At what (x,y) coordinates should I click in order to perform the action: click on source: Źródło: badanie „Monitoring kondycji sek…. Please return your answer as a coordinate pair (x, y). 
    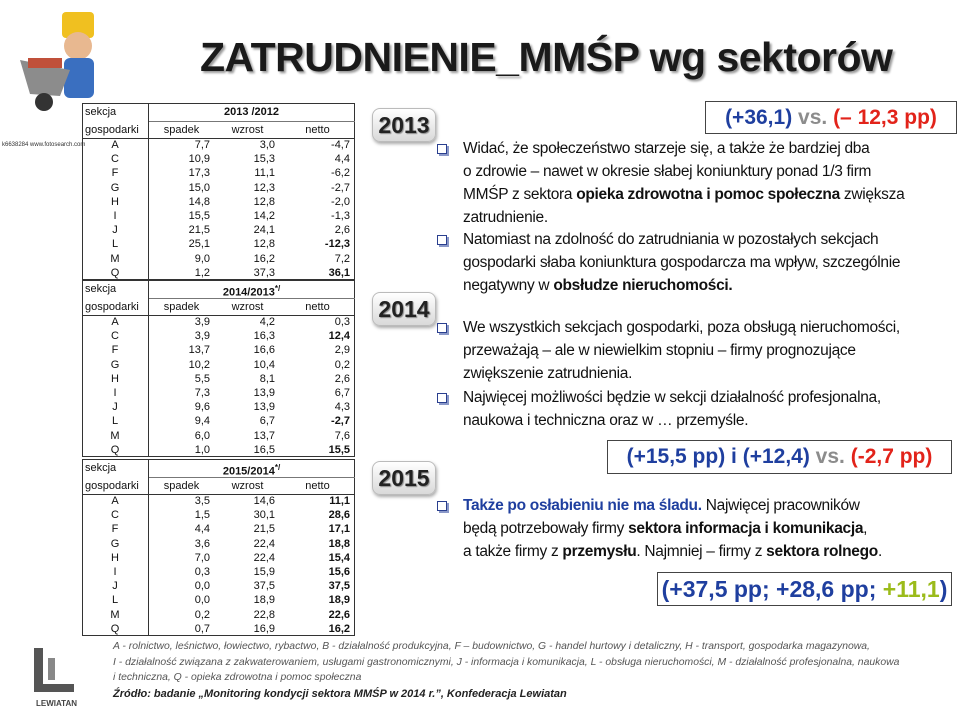
    Looking at the image, I should click on (340, 694).